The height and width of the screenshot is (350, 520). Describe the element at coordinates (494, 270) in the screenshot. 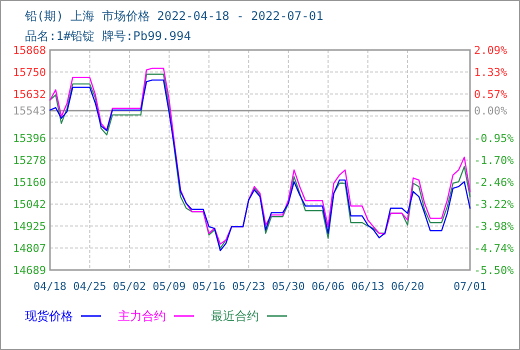

I see `y2-tick-label: -5.50%` at that location.